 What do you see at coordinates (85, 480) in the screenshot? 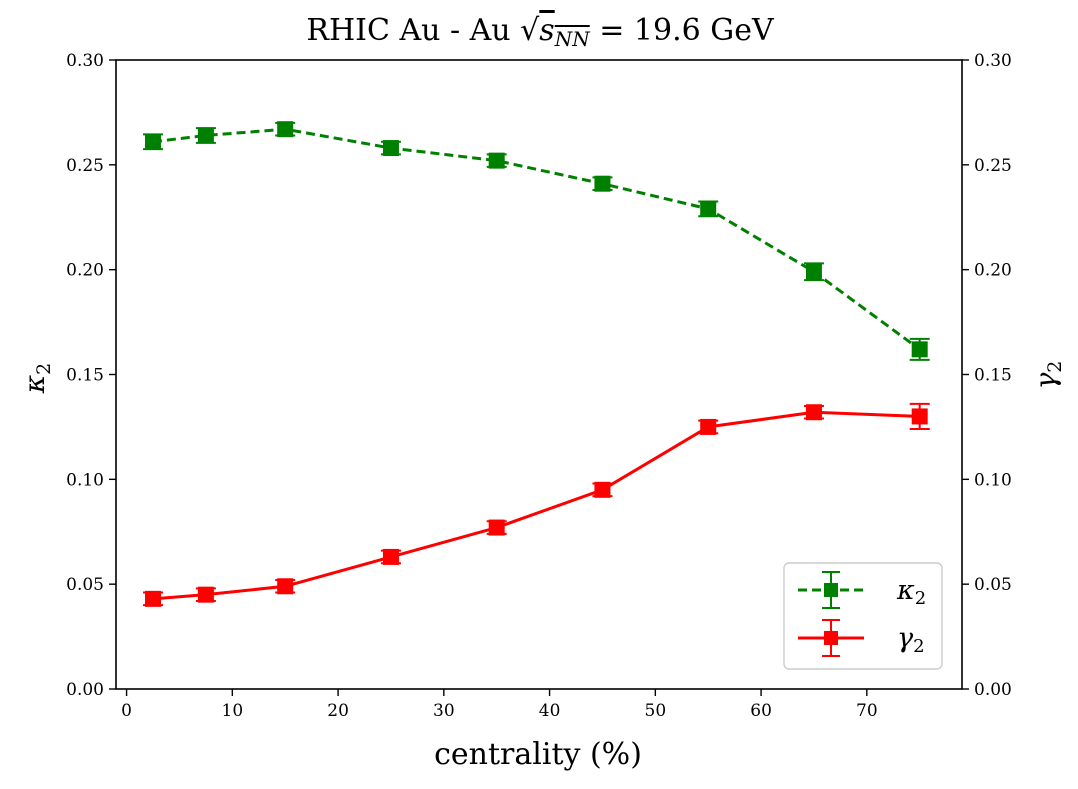
I see `y-left-tick-label: 0.10` at bounding box center [85, 480].